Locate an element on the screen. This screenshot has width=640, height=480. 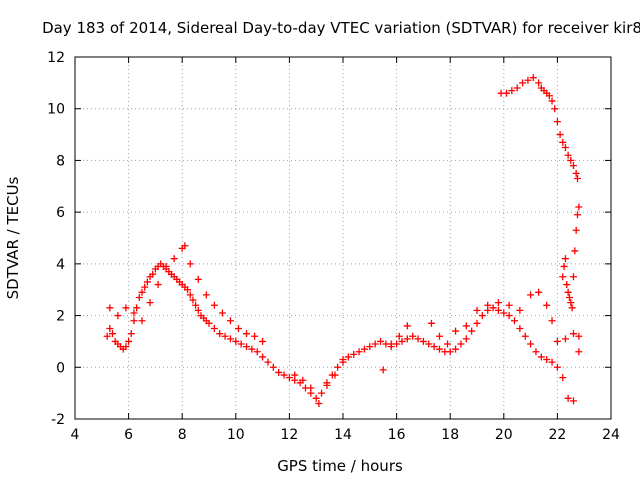
y-axis-label: SDTVAR / TECUs is located at coordinates (13, 237).